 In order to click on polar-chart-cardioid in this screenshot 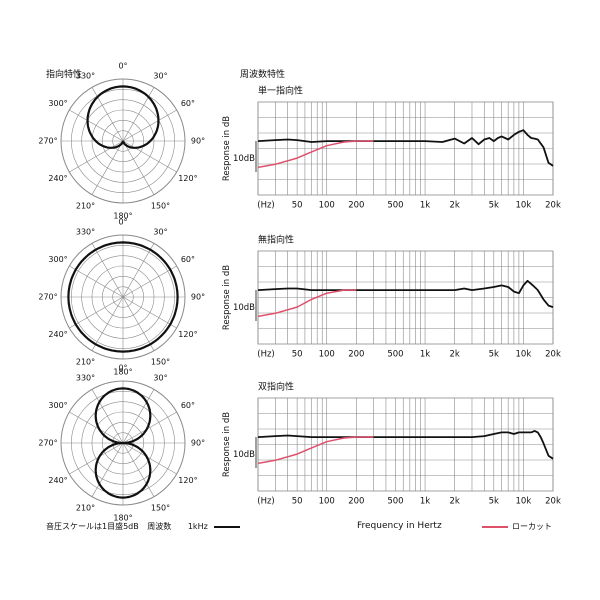, I will do `click(123, 141)`.